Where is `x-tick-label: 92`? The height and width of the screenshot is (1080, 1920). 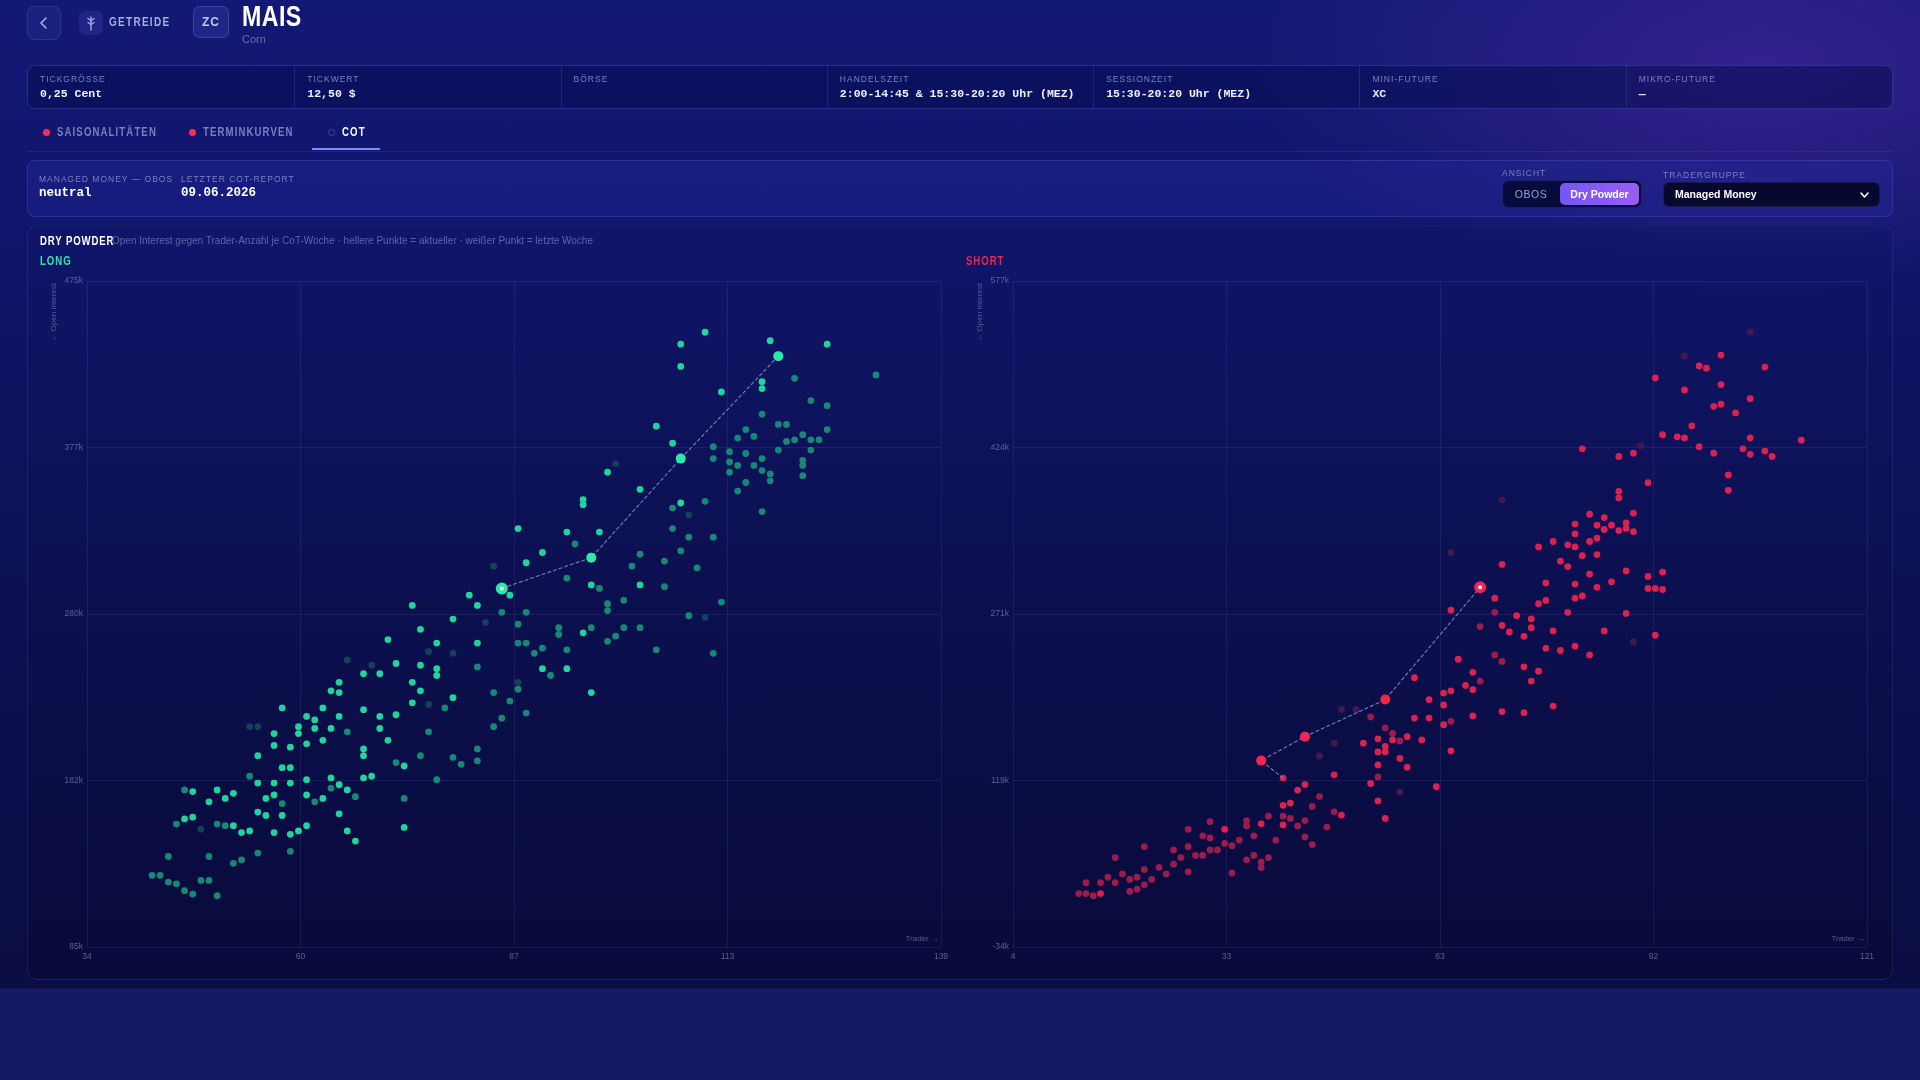
x-tick-label: 92 is located at coordinates (1653, 956).